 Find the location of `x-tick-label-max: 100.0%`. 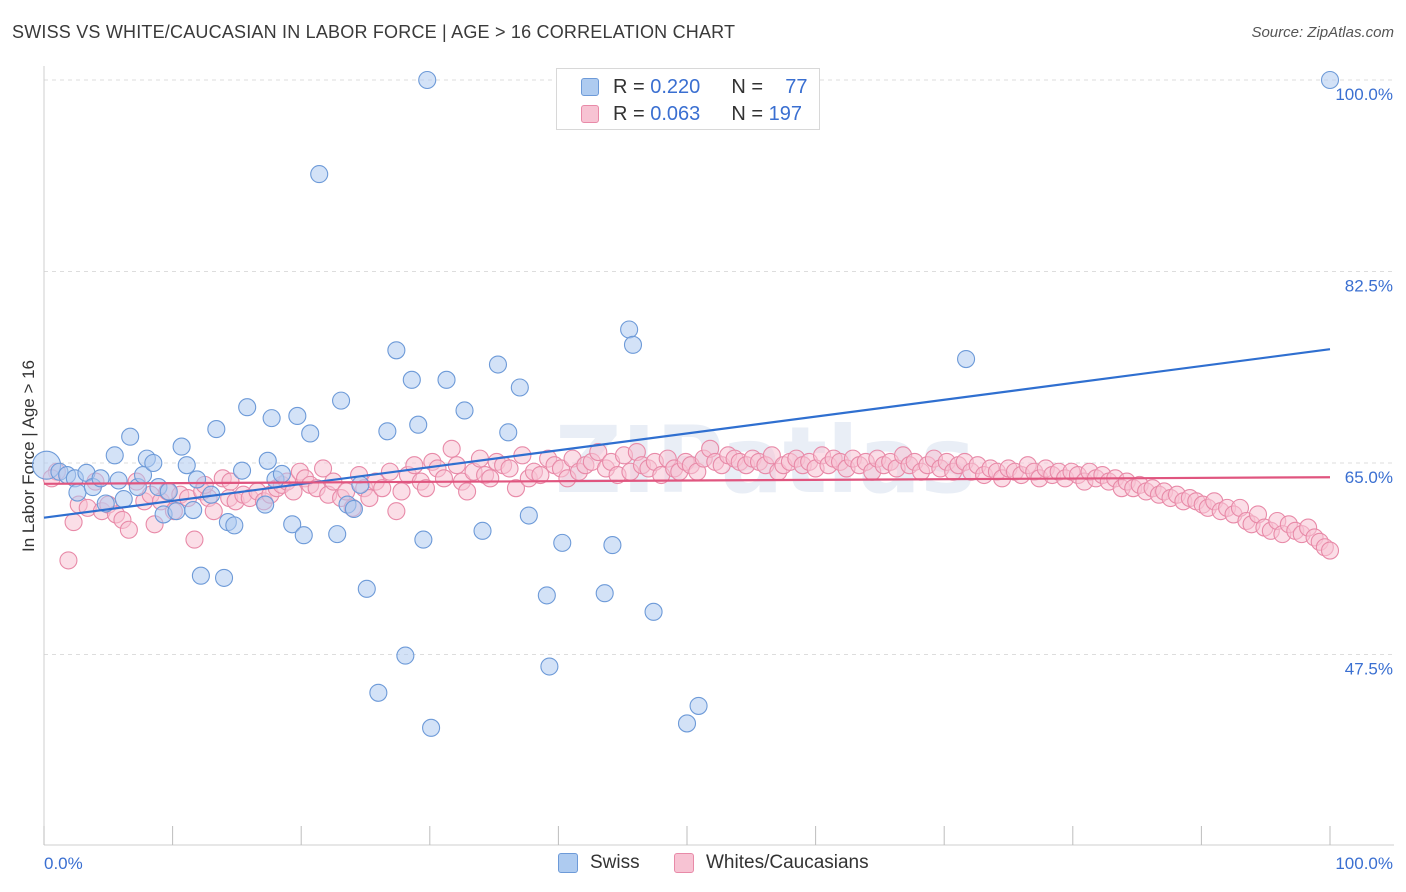

x-tick-label-max: 100.0% is located at coordinates (1364, 863).